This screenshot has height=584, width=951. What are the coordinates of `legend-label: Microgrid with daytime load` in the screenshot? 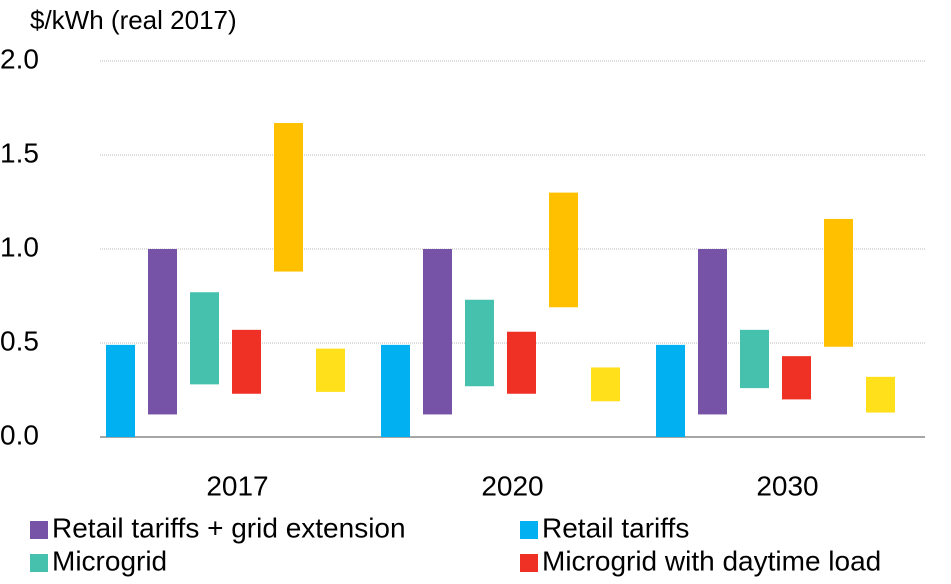 It's located at (711, 560).